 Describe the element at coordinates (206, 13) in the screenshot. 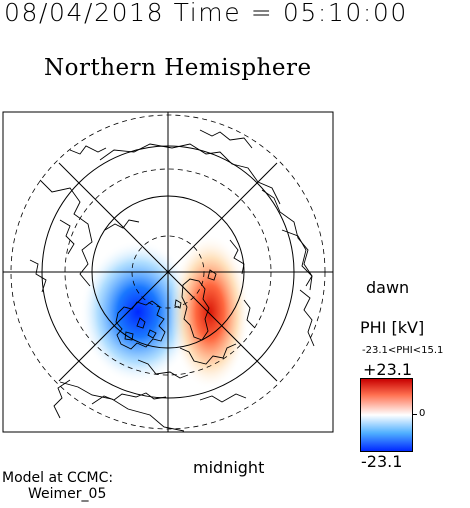

I see `datetime-label: 08/04/2018 Time = 05:10:00` at that location.